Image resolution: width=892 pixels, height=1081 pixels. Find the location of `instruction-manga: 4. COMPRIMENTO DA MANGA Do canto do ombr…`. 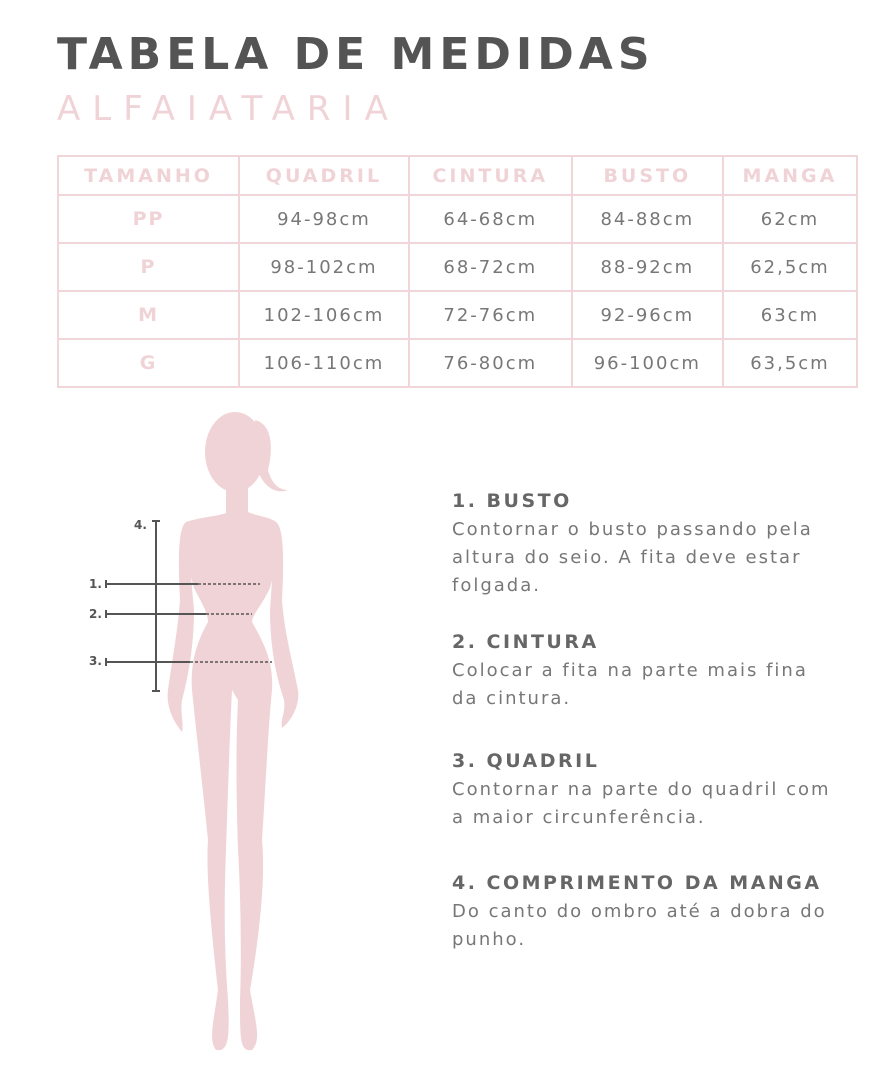

instruction-manga: 4. COMPRIMENTO DA MANGA Do canto do ombr… is located at coordinates (662, 912).